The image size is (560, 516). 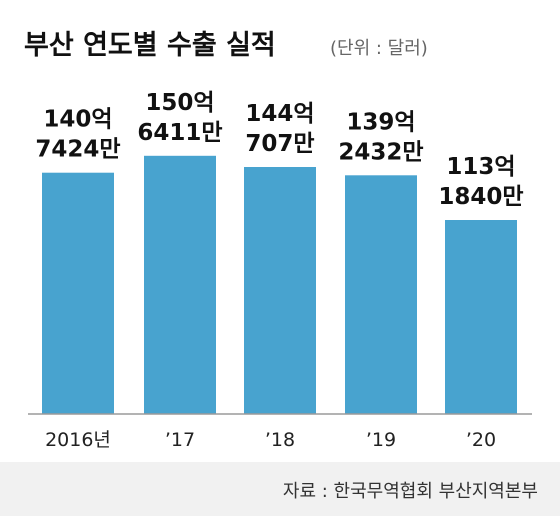 I want to click on source-note: 자료 : 한국무역협회 부산지역본부, so click(x=410, y=491).